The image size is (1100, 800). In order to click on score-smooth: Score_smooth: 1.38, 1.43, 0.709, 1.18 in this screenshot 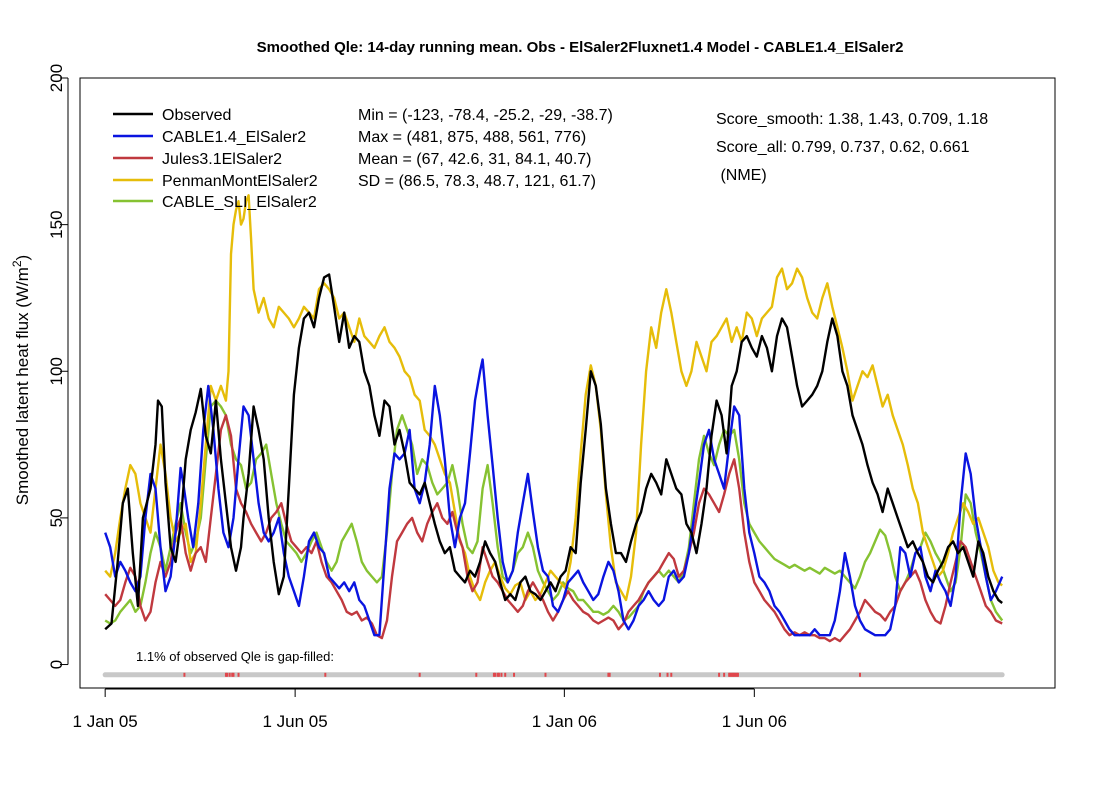, I will do `click(852, 119)`.